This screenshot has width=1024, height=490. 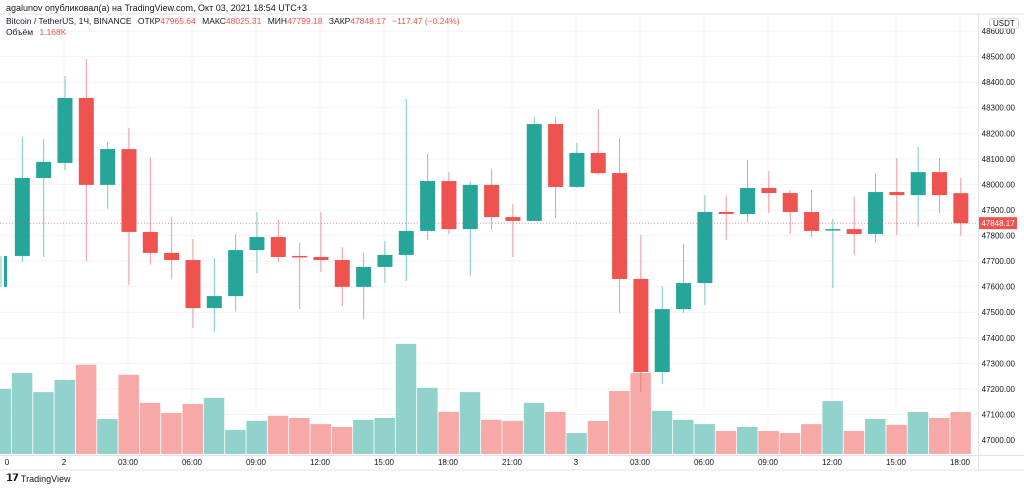 I want to click on price-tick-label: 48500.00, so click(x=999, y=57).